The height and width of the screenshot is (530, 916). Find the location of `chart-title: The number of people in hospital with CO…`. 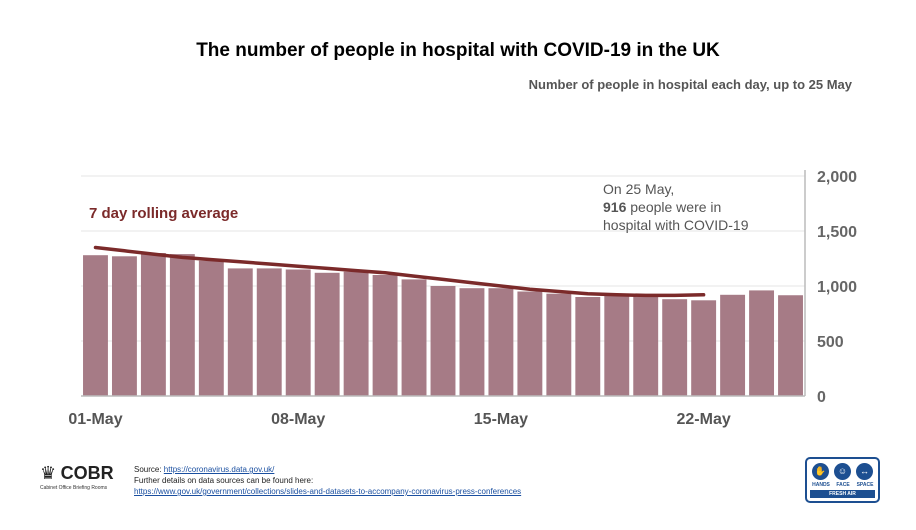

chart-title: The number of people in hospital with CO… is located at coordinates (458, 50).